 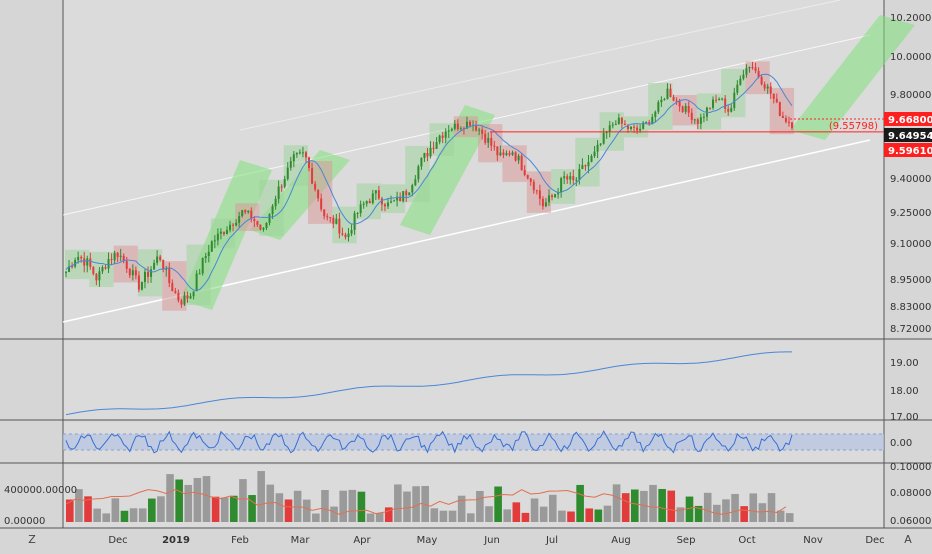 I want to click on time-tick-label: Nov, so click(x=813, y=540).